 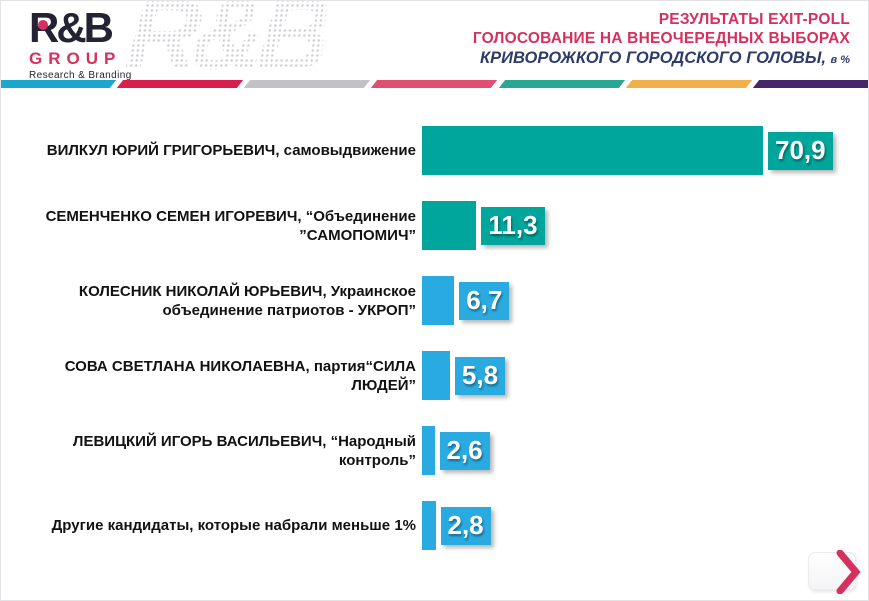 I want to click on rb-watermark-logo: R&B, so click(x=225, y=46).